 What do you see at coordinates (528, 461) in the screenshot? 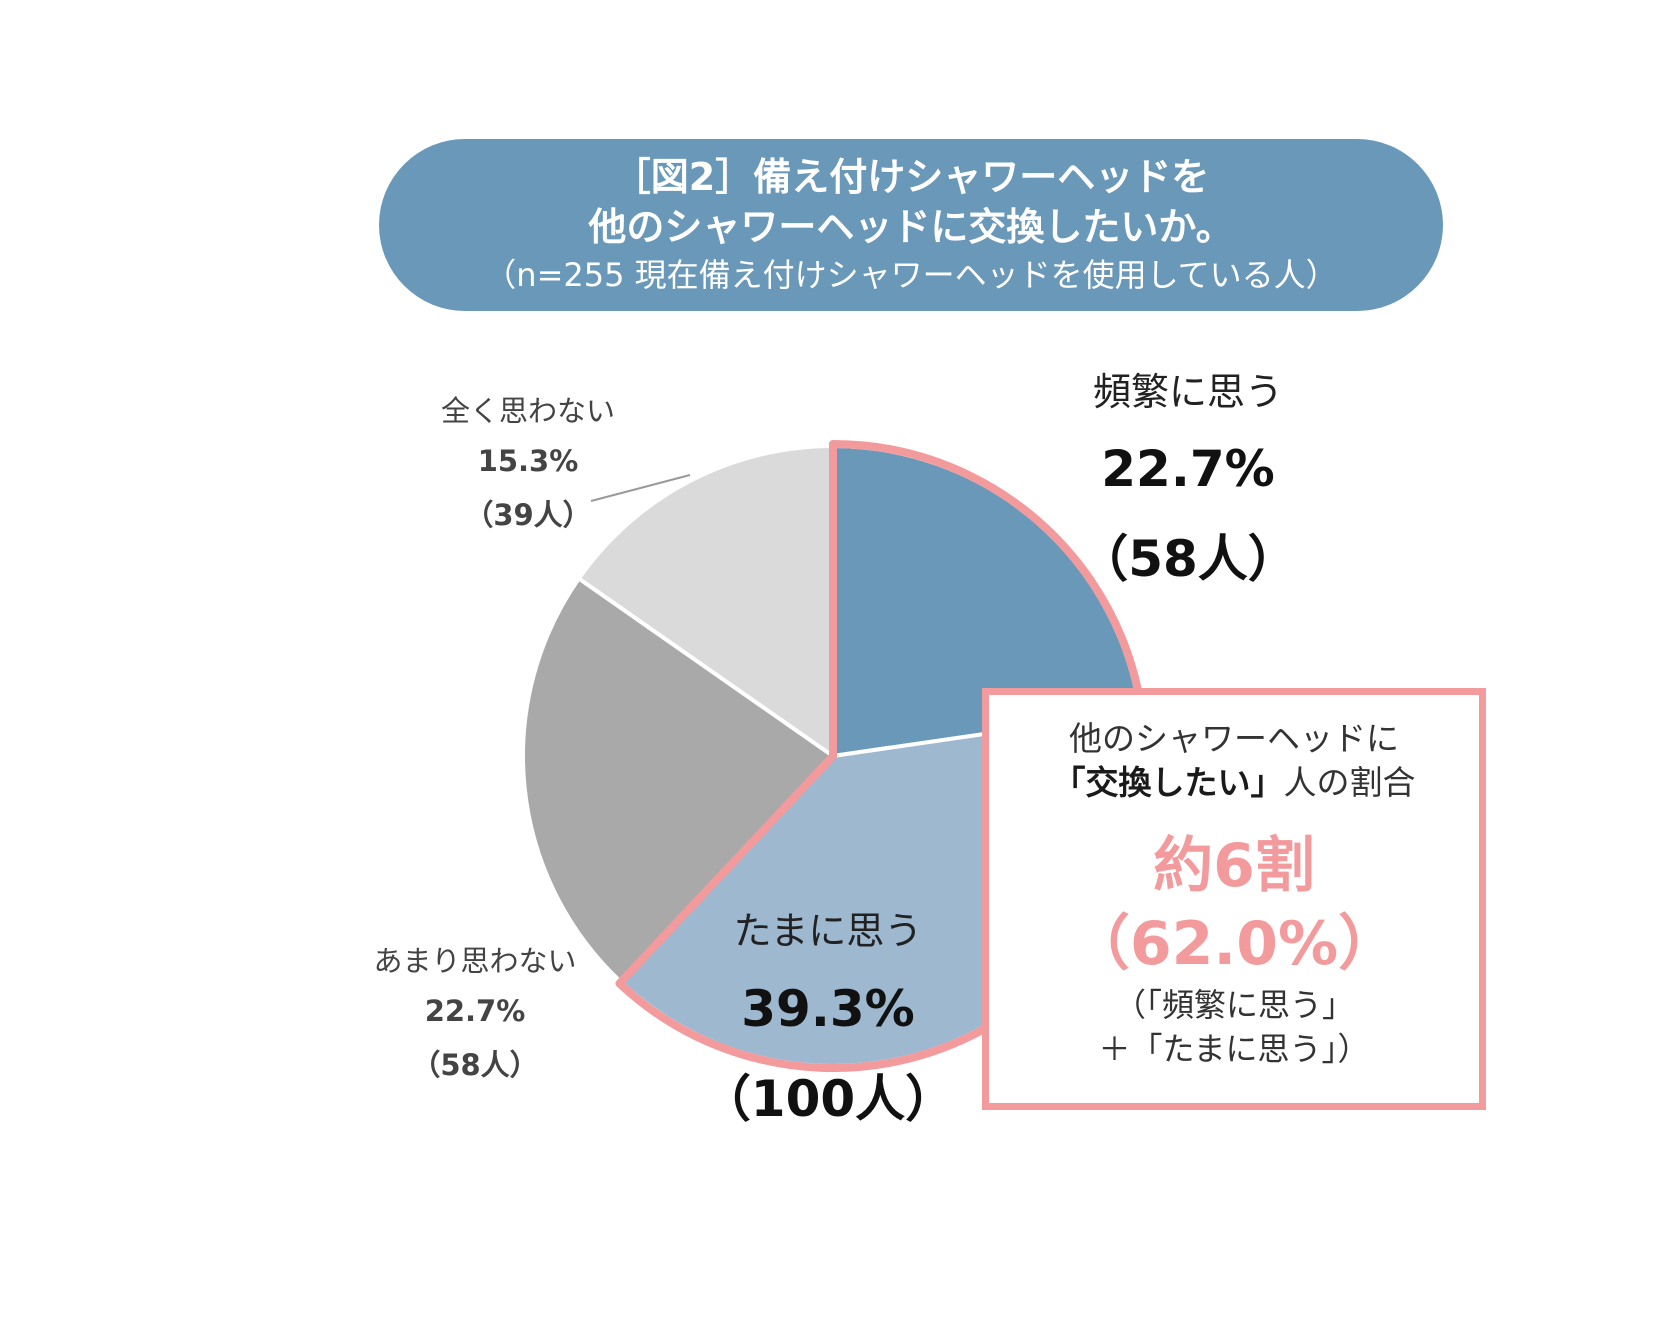
I see `slice-value-zenku: 15.3%` at bounding box center [528, 461].